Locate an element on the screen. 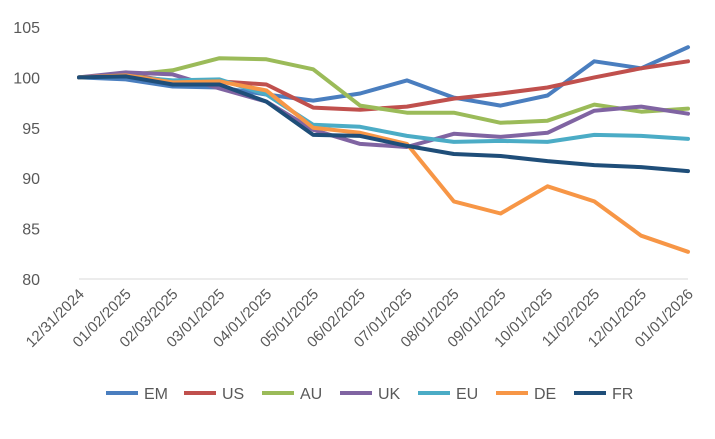 This screenshot has width=715, height=439. y-tick-label: 105 is located at coordinates (26, 28).